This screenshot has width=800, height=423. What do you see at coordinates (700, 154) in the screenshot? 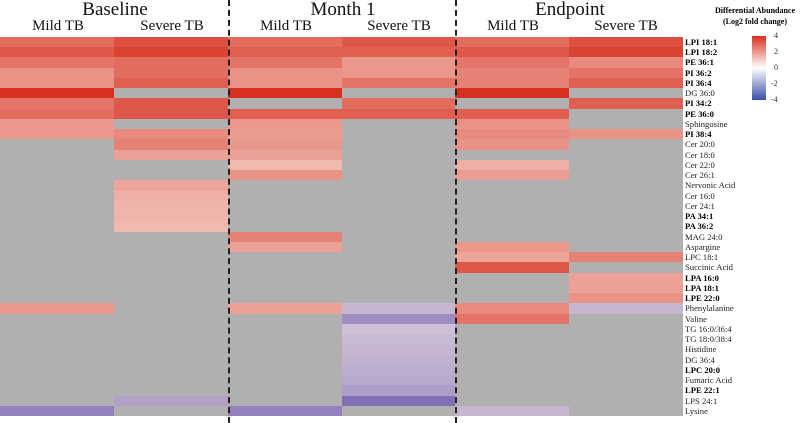
I see `row-label: Cer 18:0` at bounding box center [700, 154].